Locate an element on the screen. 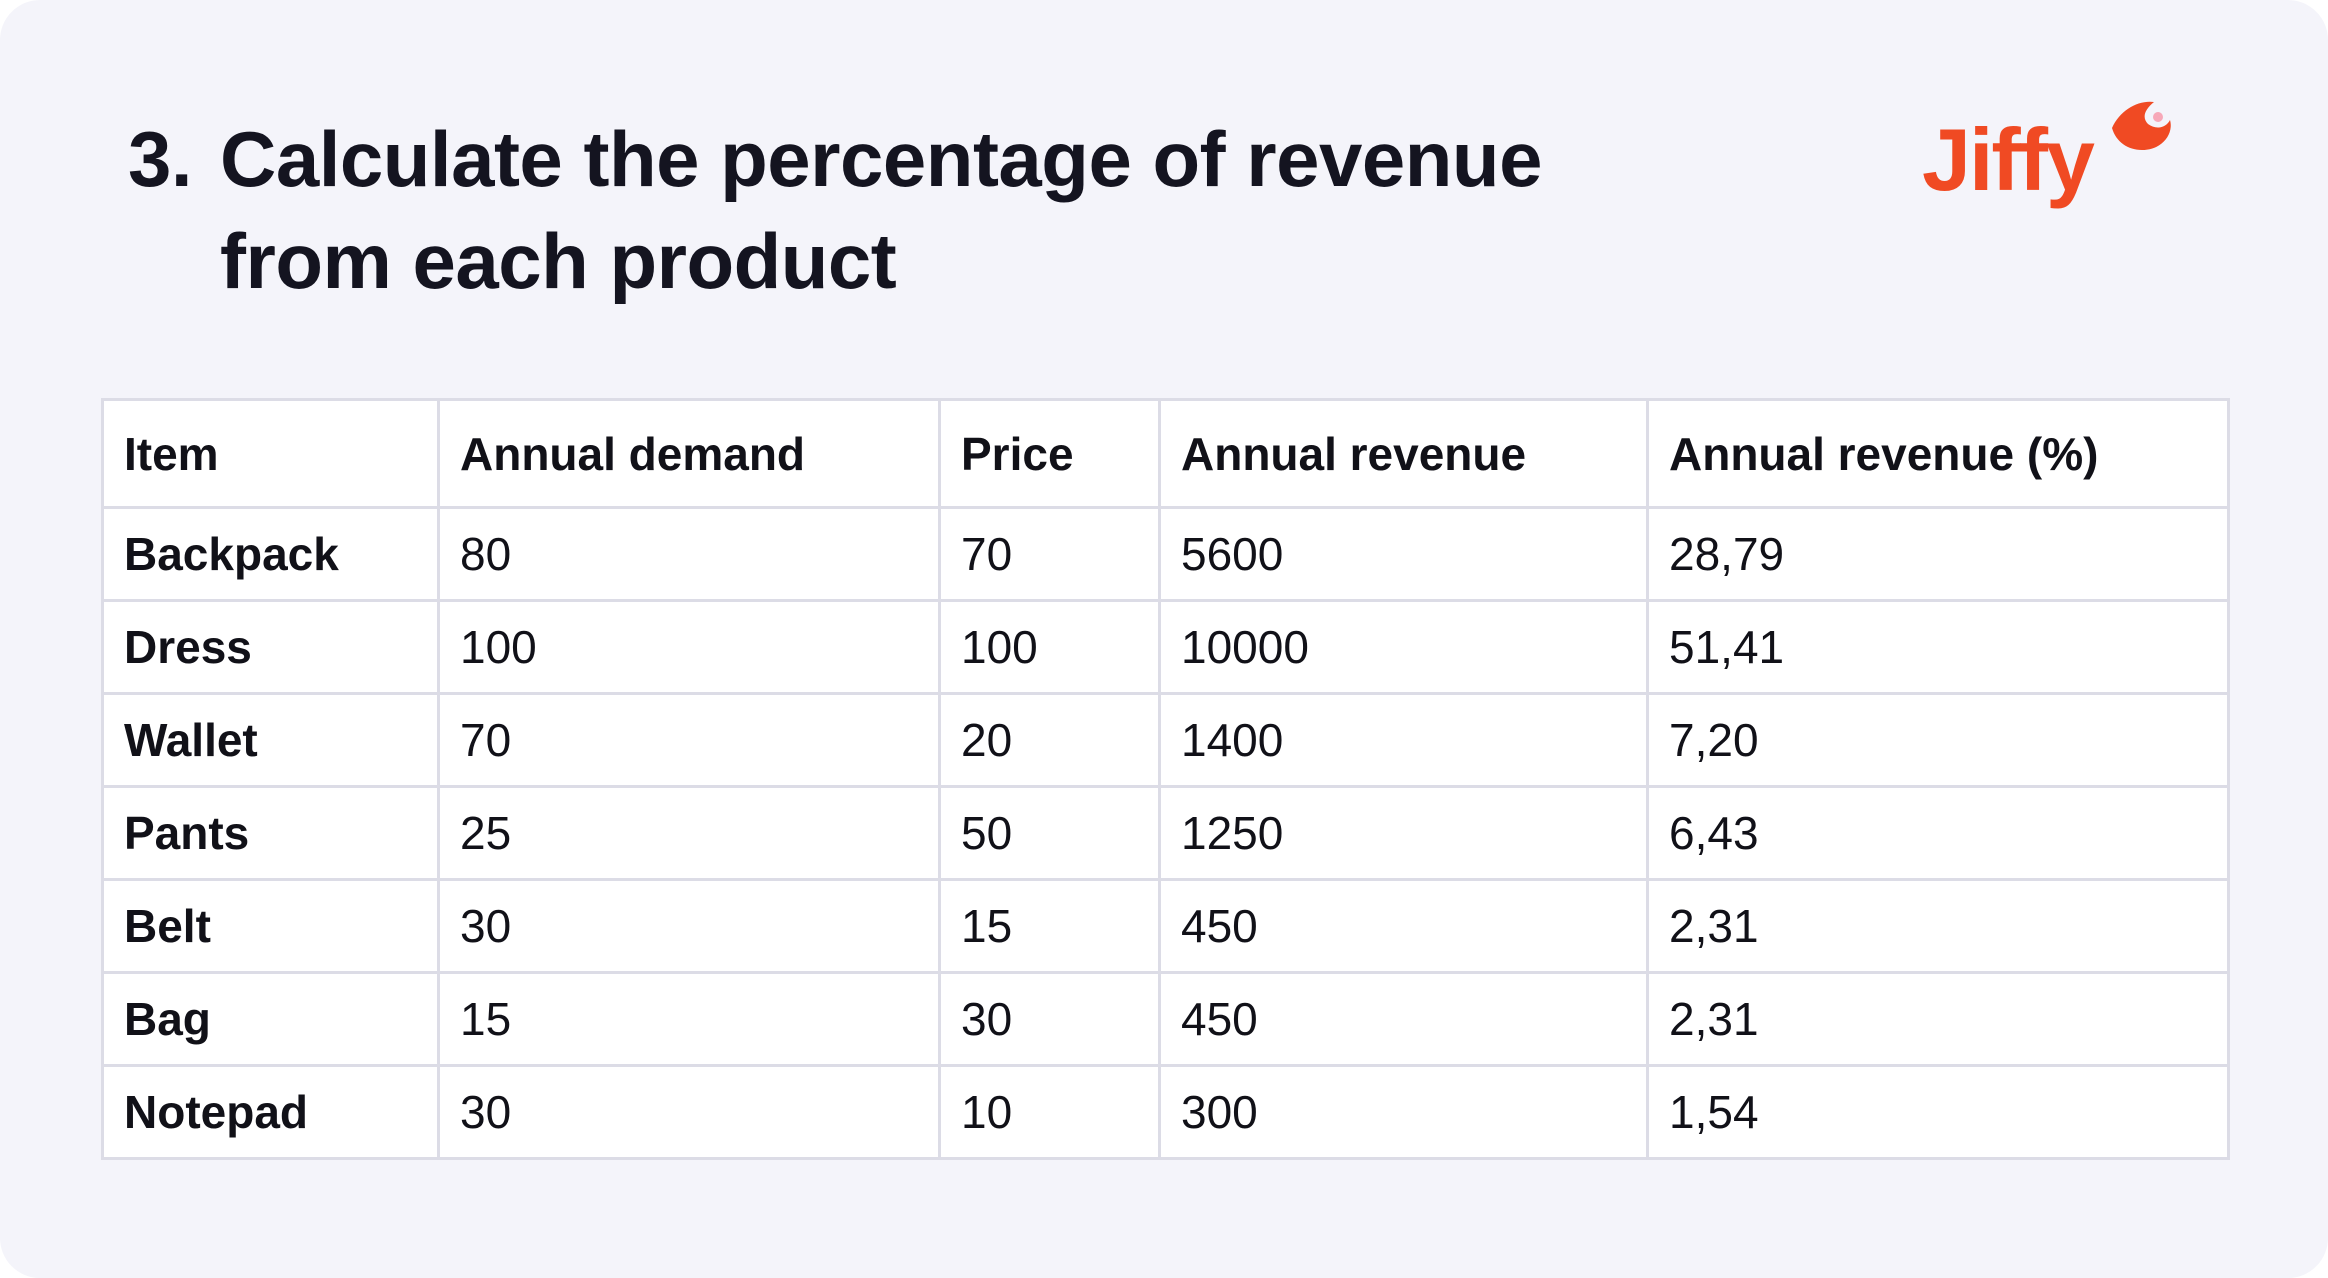  cell-item: Wallet is located at coordinates (270, 740).